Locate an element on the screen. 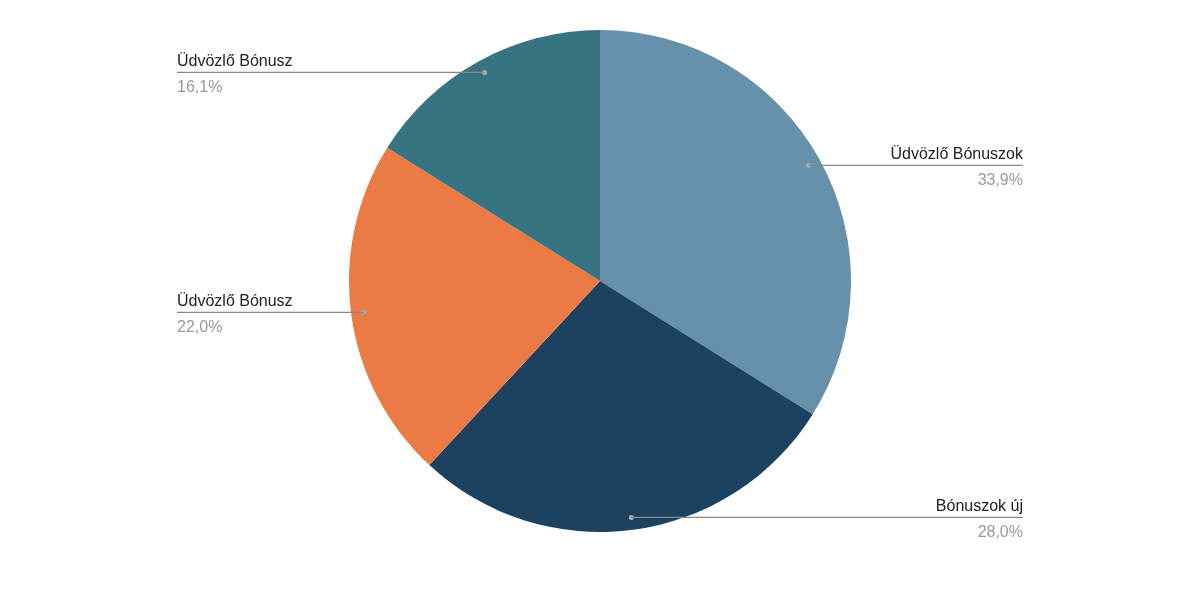  data-label: 22,0% is located at coordinates (200, 327).